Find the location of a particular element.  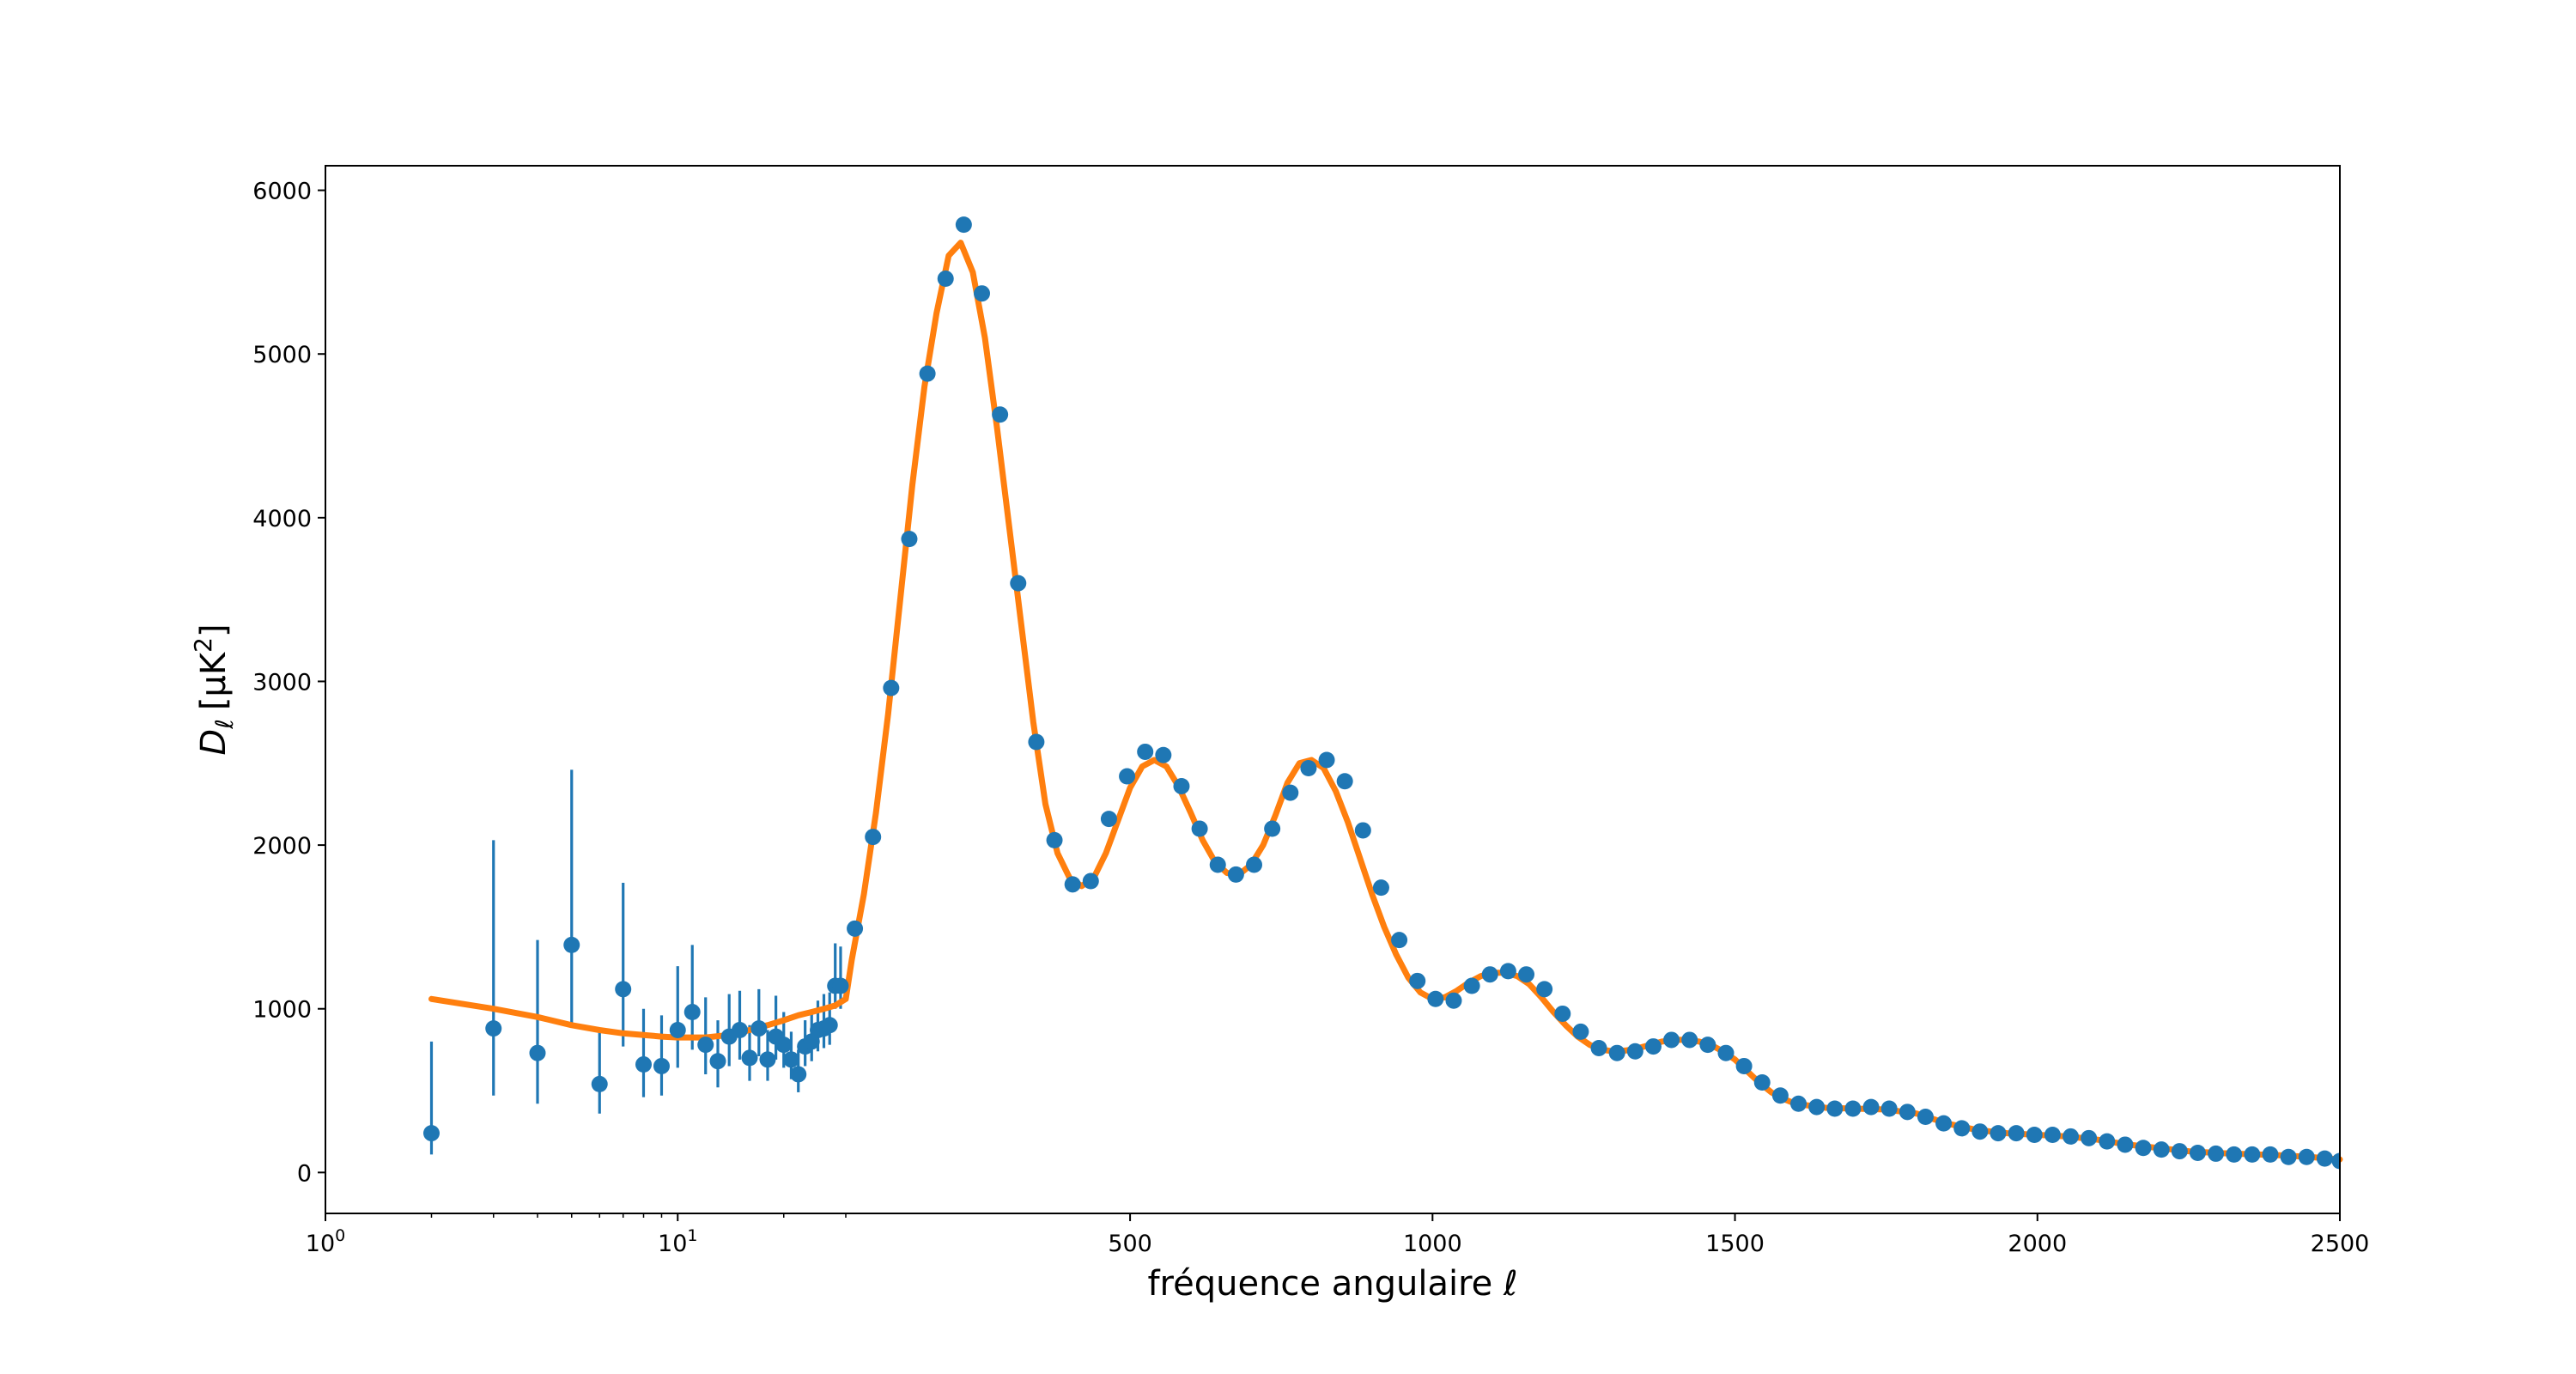

y-label-unit-exponent: 2 is located at coordinates (203, 645).